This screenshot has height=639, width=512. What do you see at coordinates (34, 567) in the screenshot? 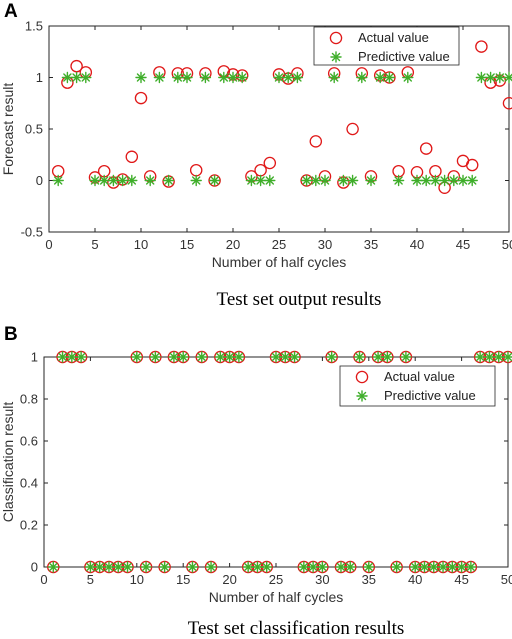
I see `b-ytick-label: 0` at bounding box center [34, 567].